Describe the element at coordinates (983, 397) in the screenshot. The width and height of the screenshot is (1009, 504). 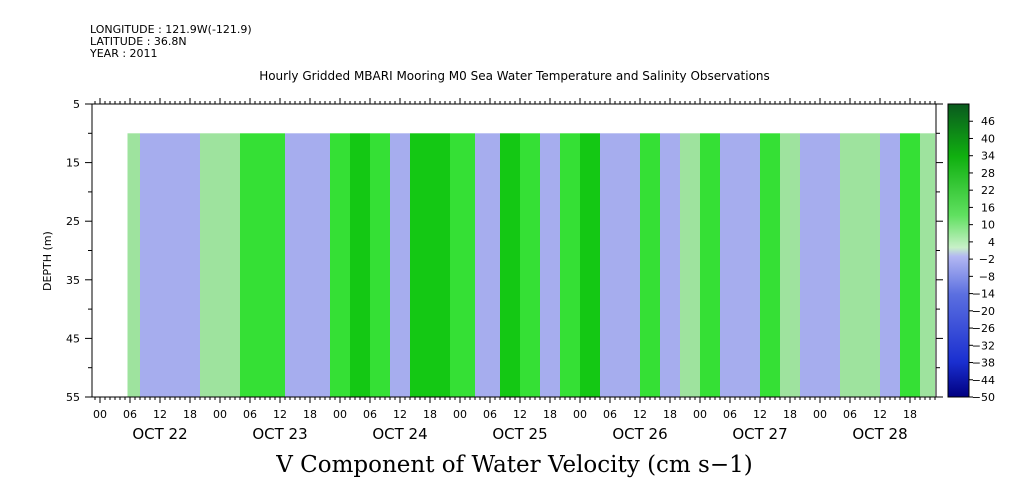
I see `colorbar-label: −50` at that location.